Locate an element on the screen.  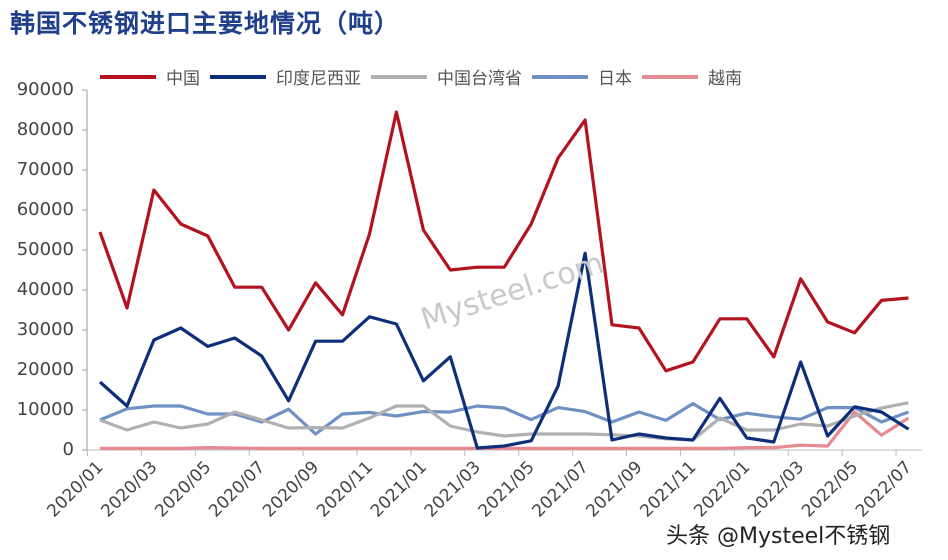
series-line-越南 is located at coordinates (505, 430).